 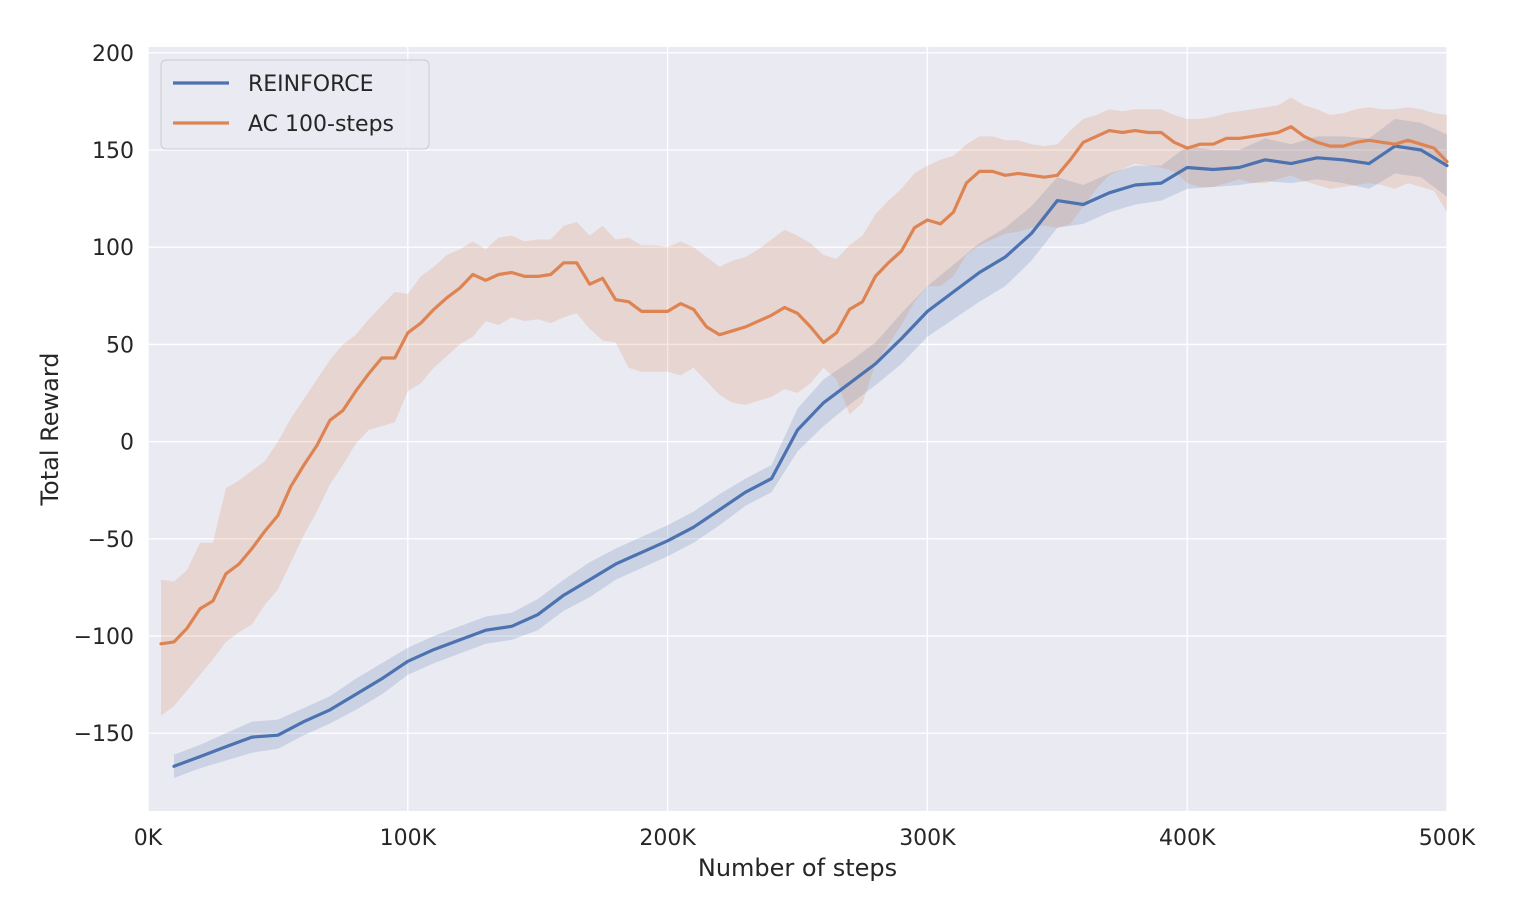 I want to click on y-tick-labels: −150 −100 −50 0 50 100 150 200, so click(x=104, y=394).